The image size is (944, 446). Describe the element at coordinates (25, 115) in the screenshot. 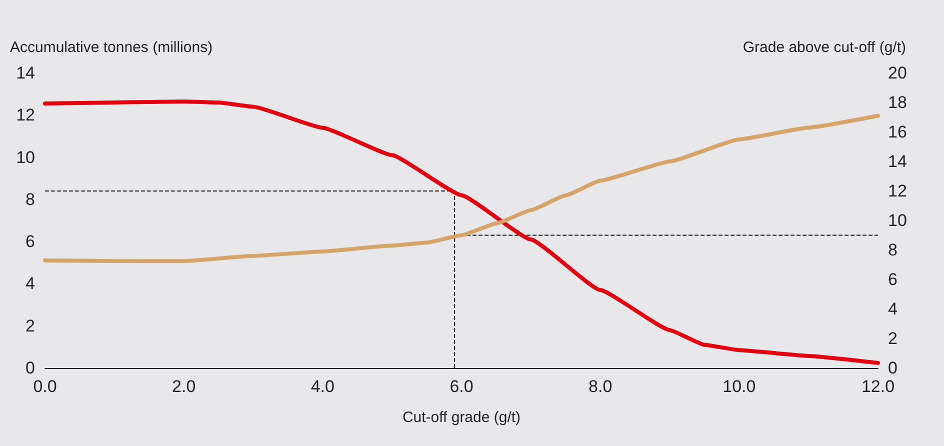

I see `y-tick-label: 12` at that location.